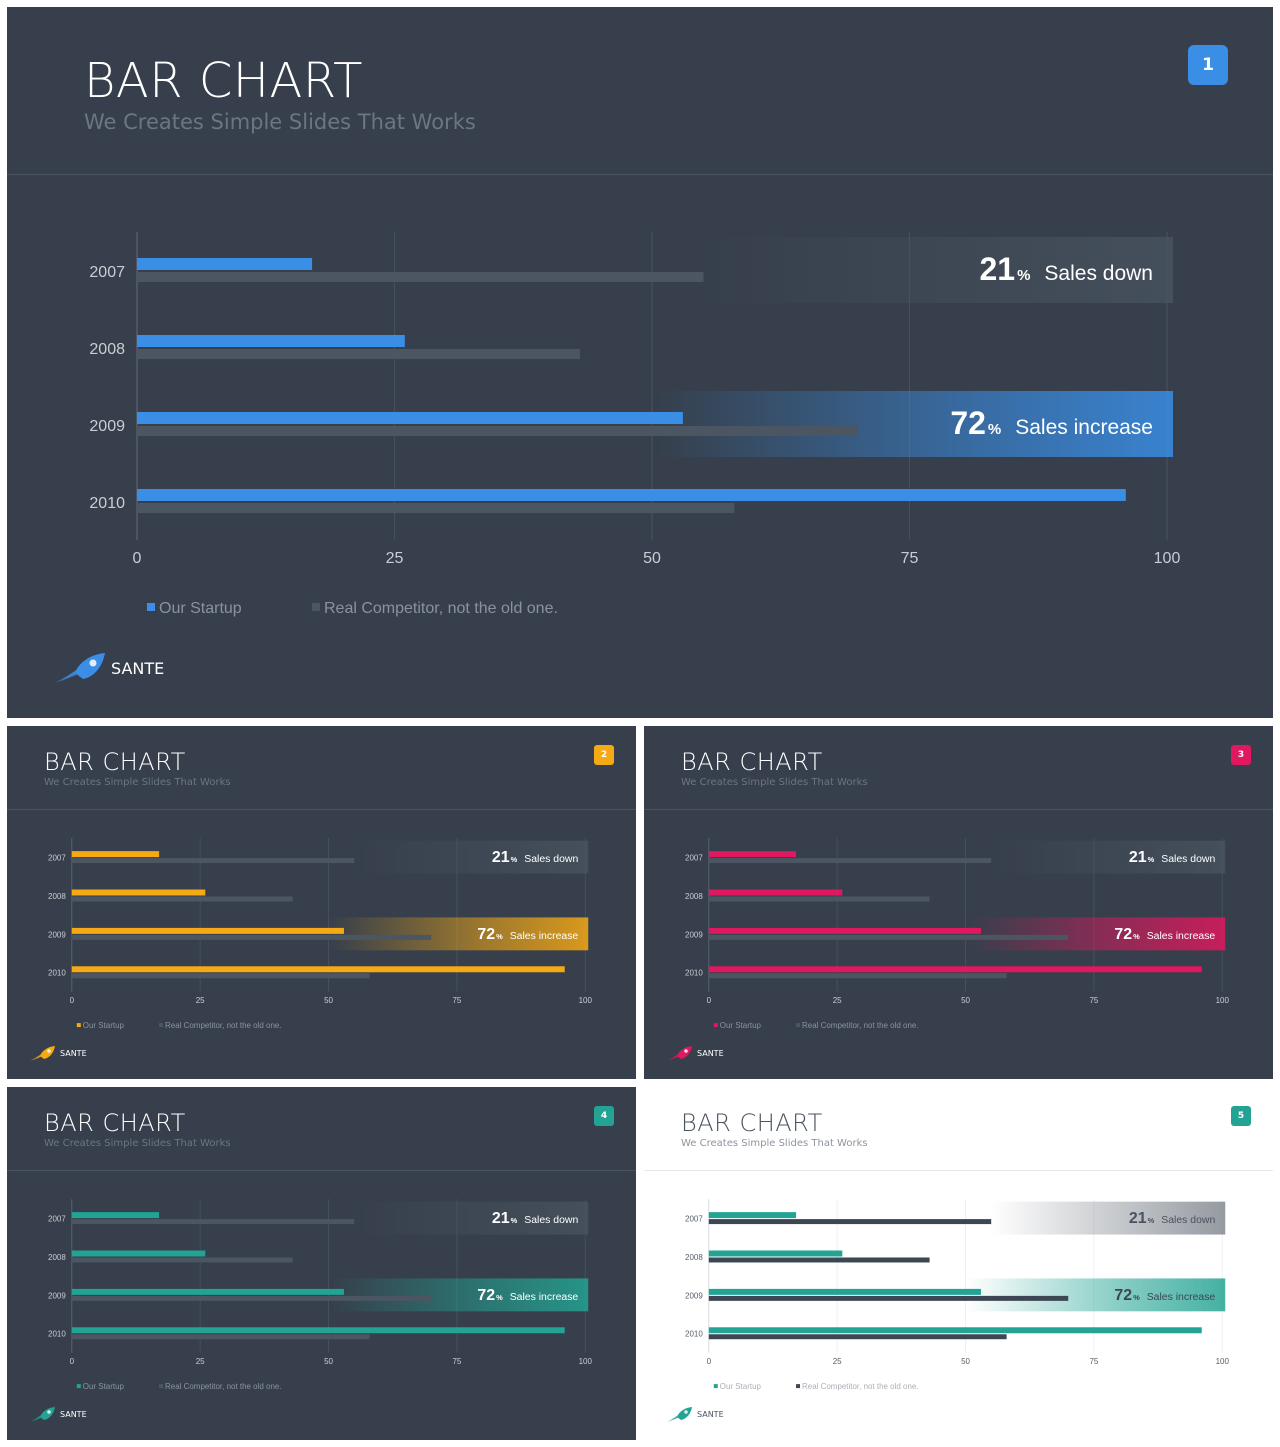  Describe the element at coordinates (604, 755) in the screenshot. I see `page-number-badge: 2` at that location.